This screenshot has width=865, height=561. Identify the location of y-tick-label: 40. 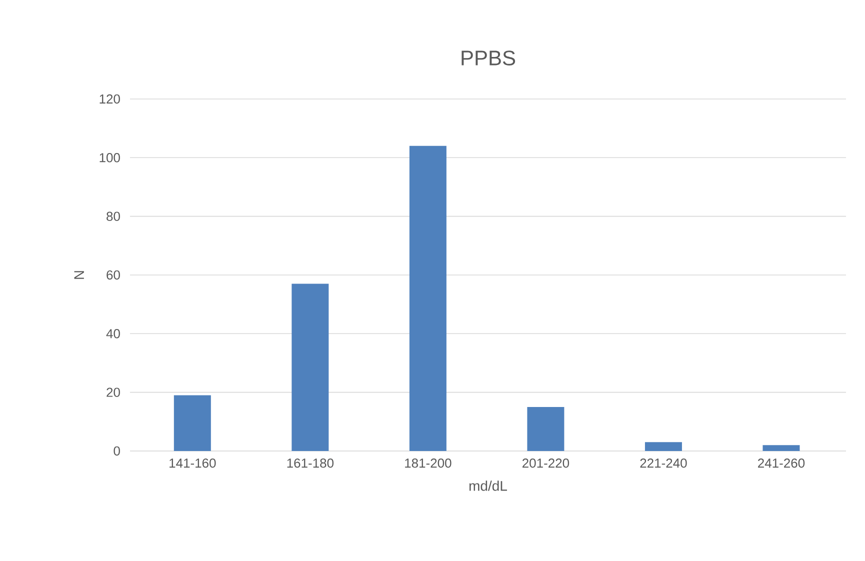
(113, 333).